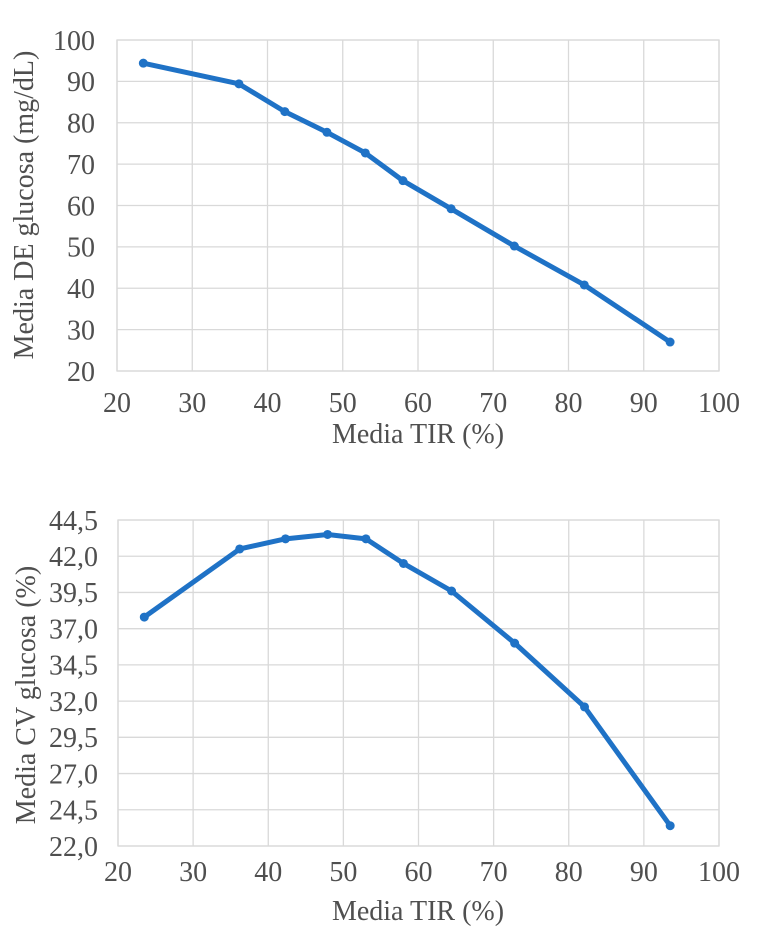 This screenshot has width=766, height=945. I want to click on y-tick-label: 90, so click(81, 82).